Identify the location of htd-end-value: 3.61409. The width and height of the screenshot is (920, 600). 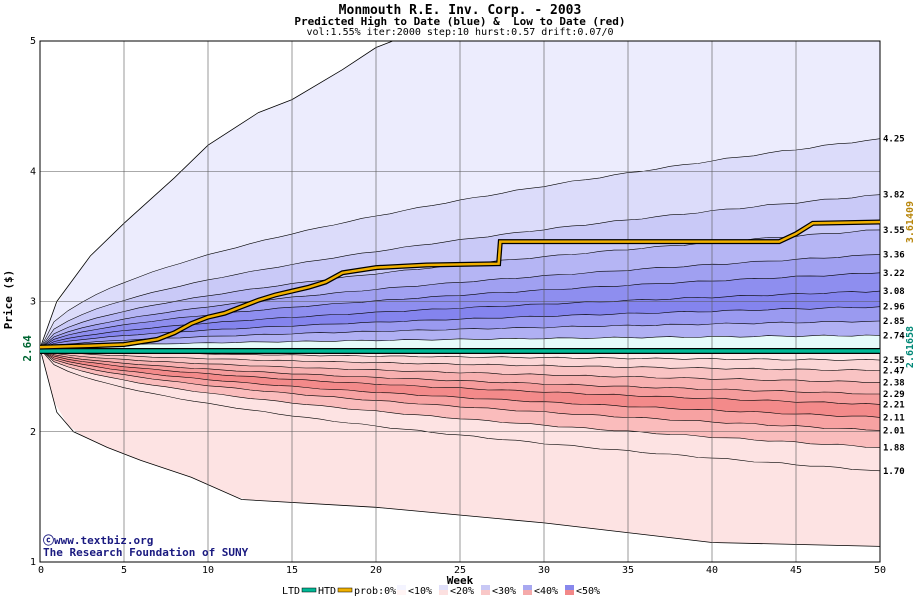
(910, 222).